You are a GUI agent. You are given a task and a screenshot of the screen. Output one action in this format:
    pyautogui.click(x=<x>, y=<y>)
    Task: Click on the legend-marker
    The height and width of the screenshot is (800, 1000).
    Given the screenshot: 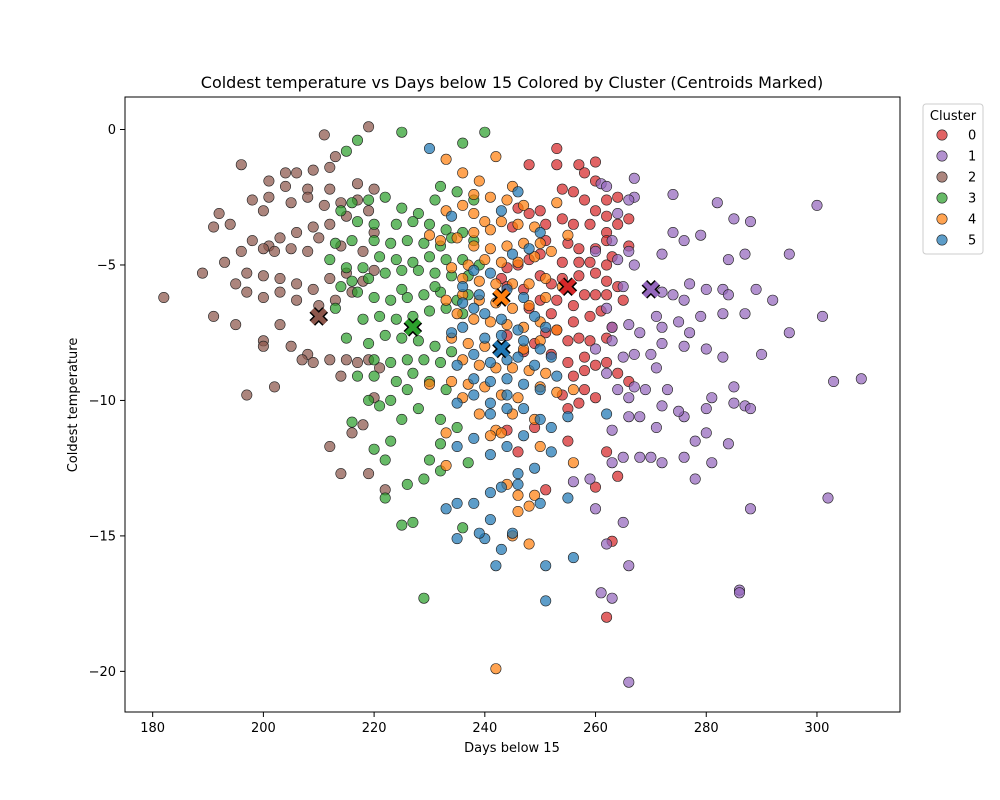 What is the action you would take?
    pyautogui.click(x=942, y=156)
    